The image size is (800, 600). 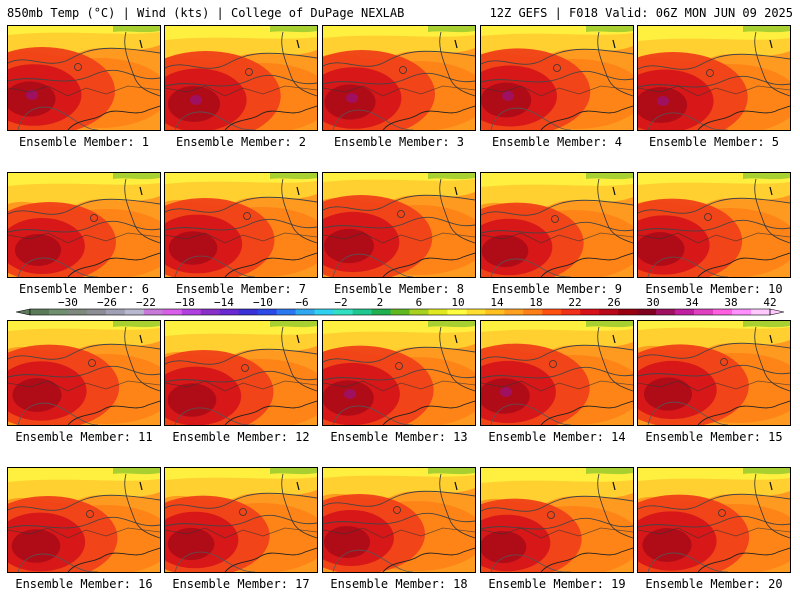 I want to click on ensemble-member-label: Ensemble Member: 14, so click(x=557, y=437).